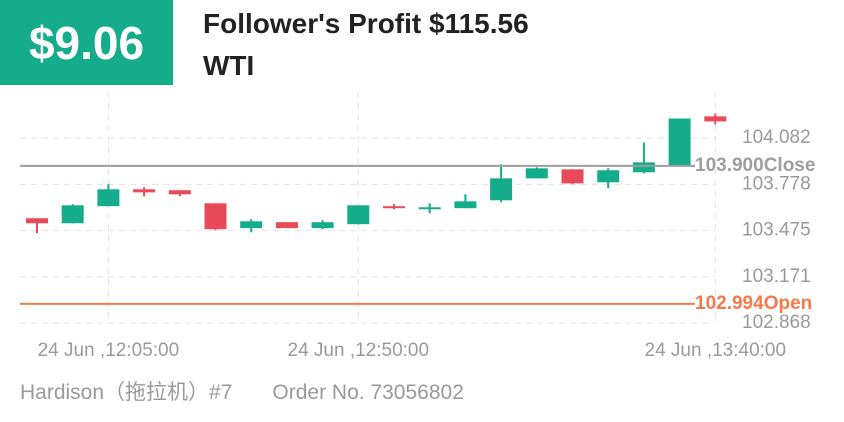 The image size is (844, 422). I want to click on reference-label: 103.900Close, so click(755, 165).